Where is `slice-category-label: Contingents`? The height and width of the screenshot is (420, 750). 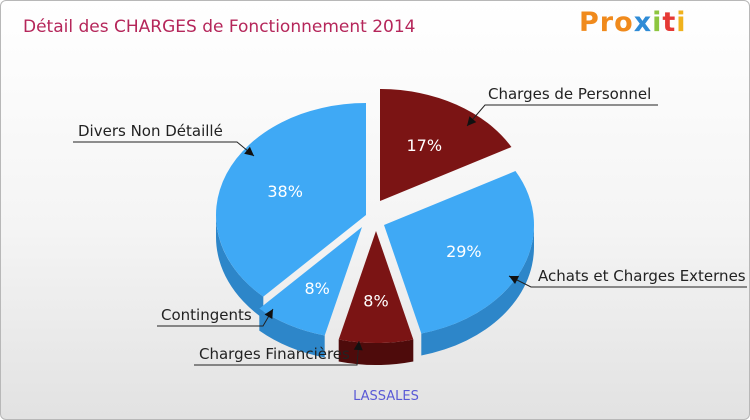
slice-category-label: Contingents is located at coordinates (206, 315).